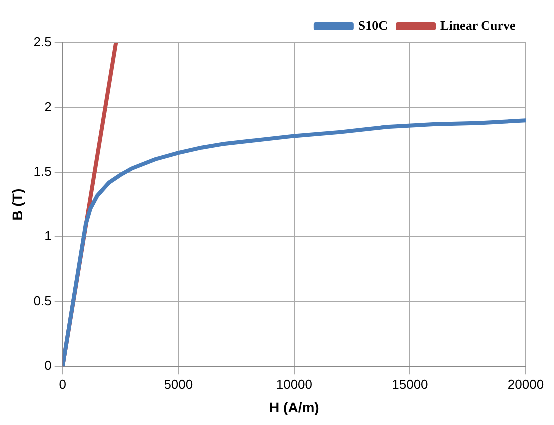  What do you see at coordinates (410, 384) in the screenshot?
I see `x-tick-label: 15000` at bounding box center [410, 384].